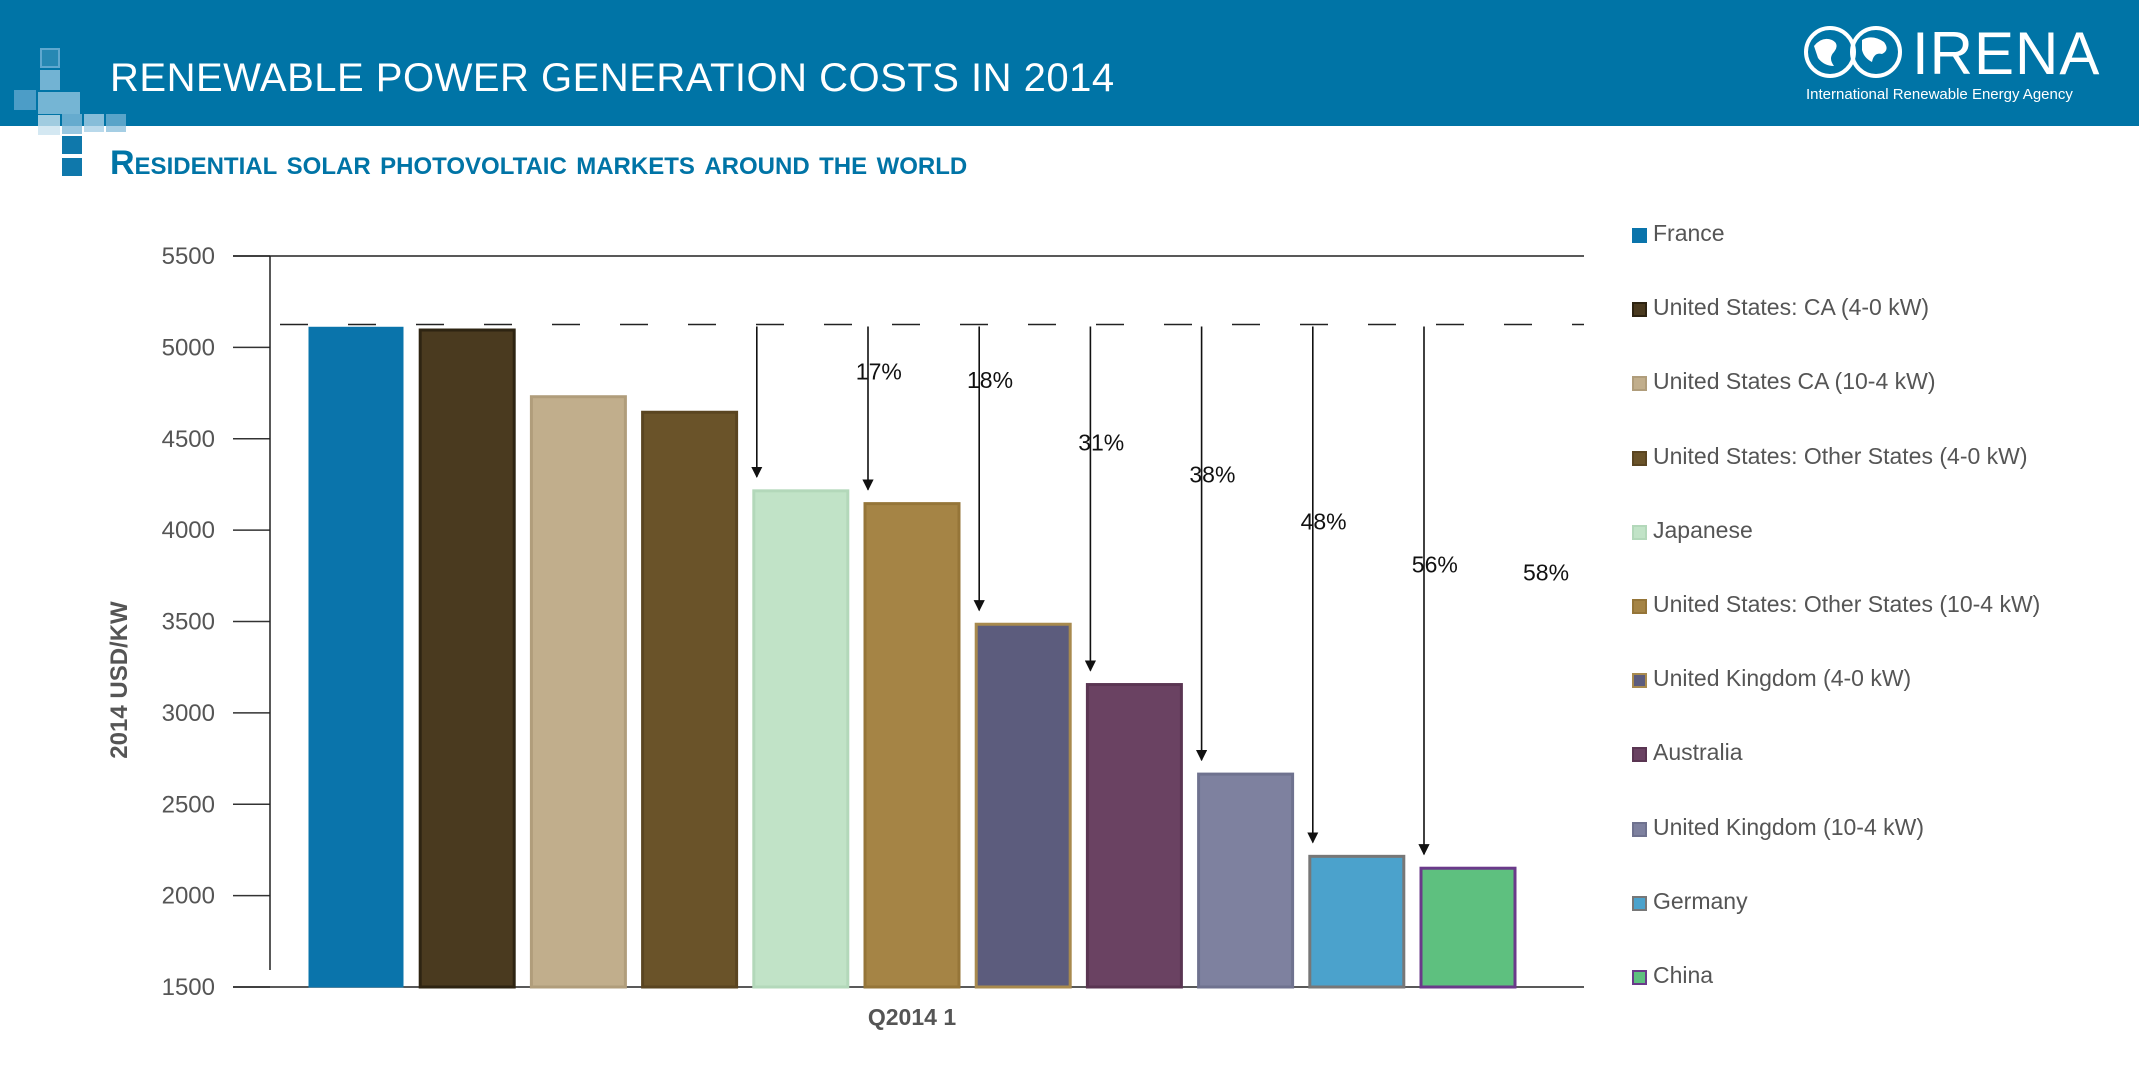 This screenshot has height=1069, width=2139. Describe the element at coordinates (1788, 826) in the screenshot. I see `legend-label: United Kingdom (10-4 kW)` at that location.